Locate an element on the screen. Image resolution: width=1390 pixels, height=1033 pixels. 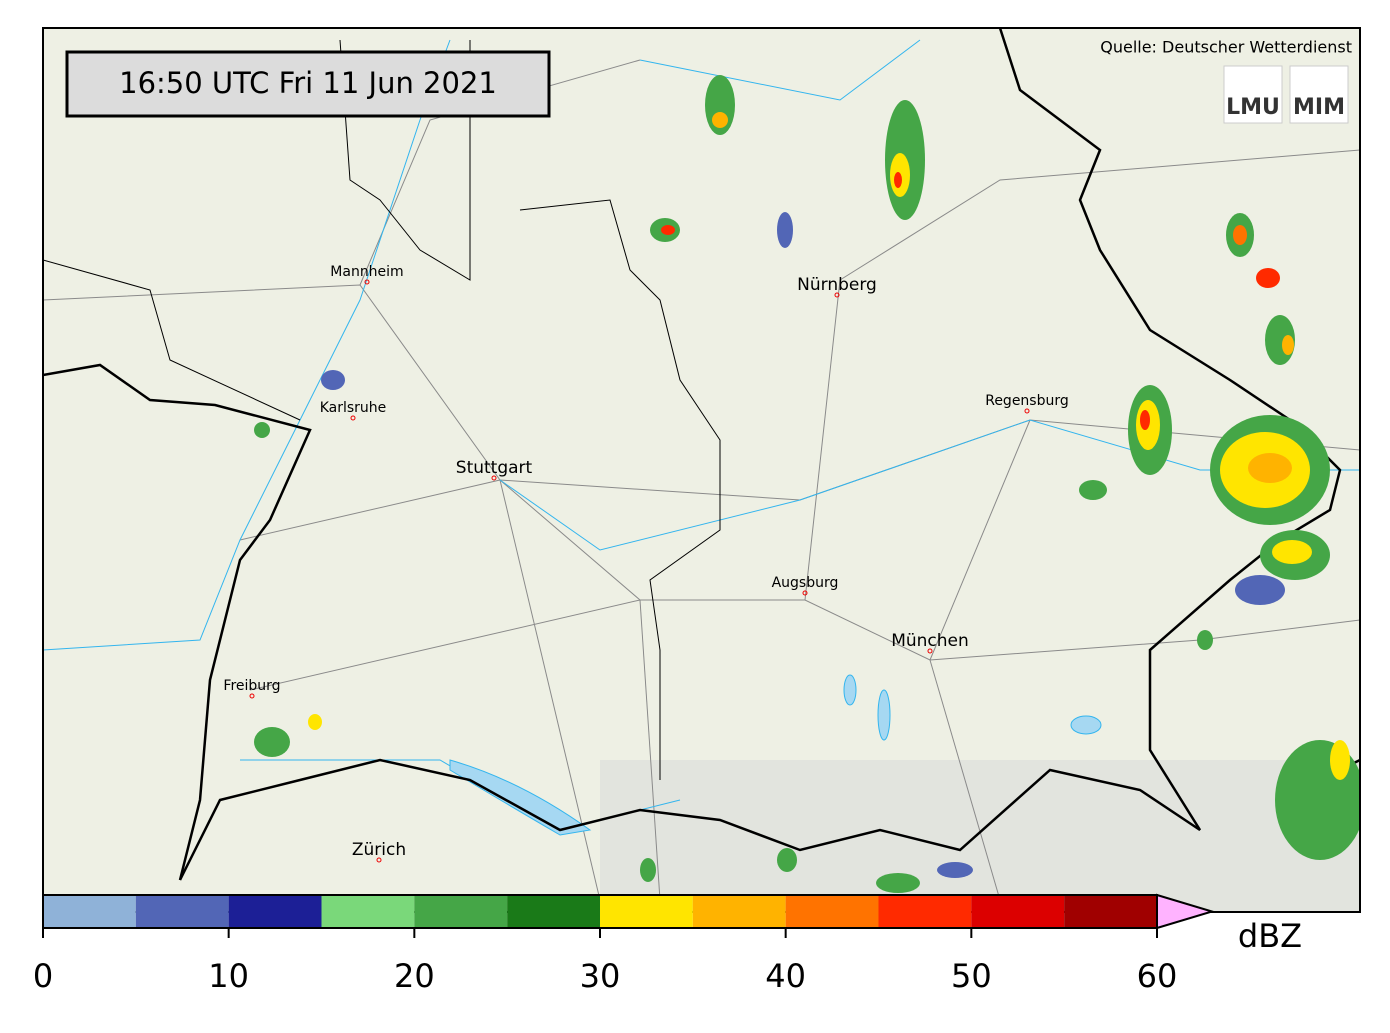
source-note: Quelle: Deutscher Wetterdienst is located at coordinates (1226, 47).